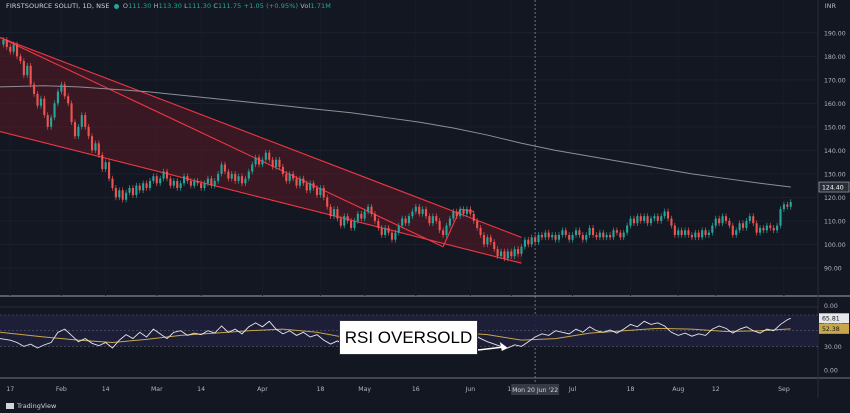 This screenshot has height=413, width=850. I want to click on symbol-name: FIRSTSOURCE SOLUTI, 1D, NSE, so click(58, 6).